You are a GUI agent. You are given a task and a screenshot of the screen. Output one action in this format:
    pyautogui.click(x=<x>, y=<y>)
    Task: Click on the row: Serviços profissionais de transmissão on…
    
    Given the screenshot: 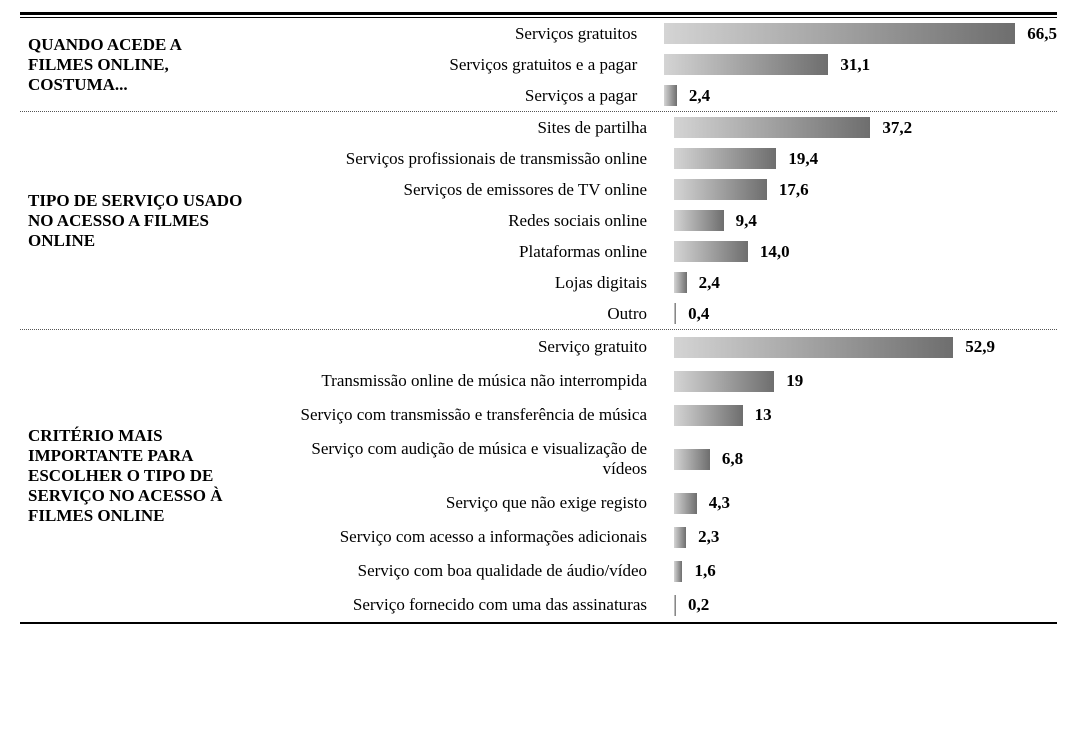 What is the action you would take?
    pyautogui.click(x=673, y=158)
    